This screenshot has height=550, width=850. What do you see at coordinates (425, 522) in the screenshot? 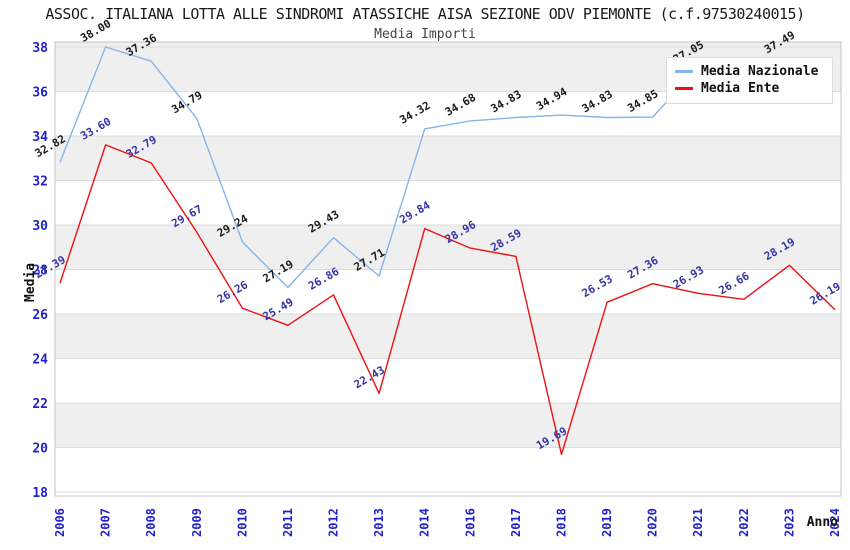
I see `x-tick-label: 2014` at bounding box center [425, 522].